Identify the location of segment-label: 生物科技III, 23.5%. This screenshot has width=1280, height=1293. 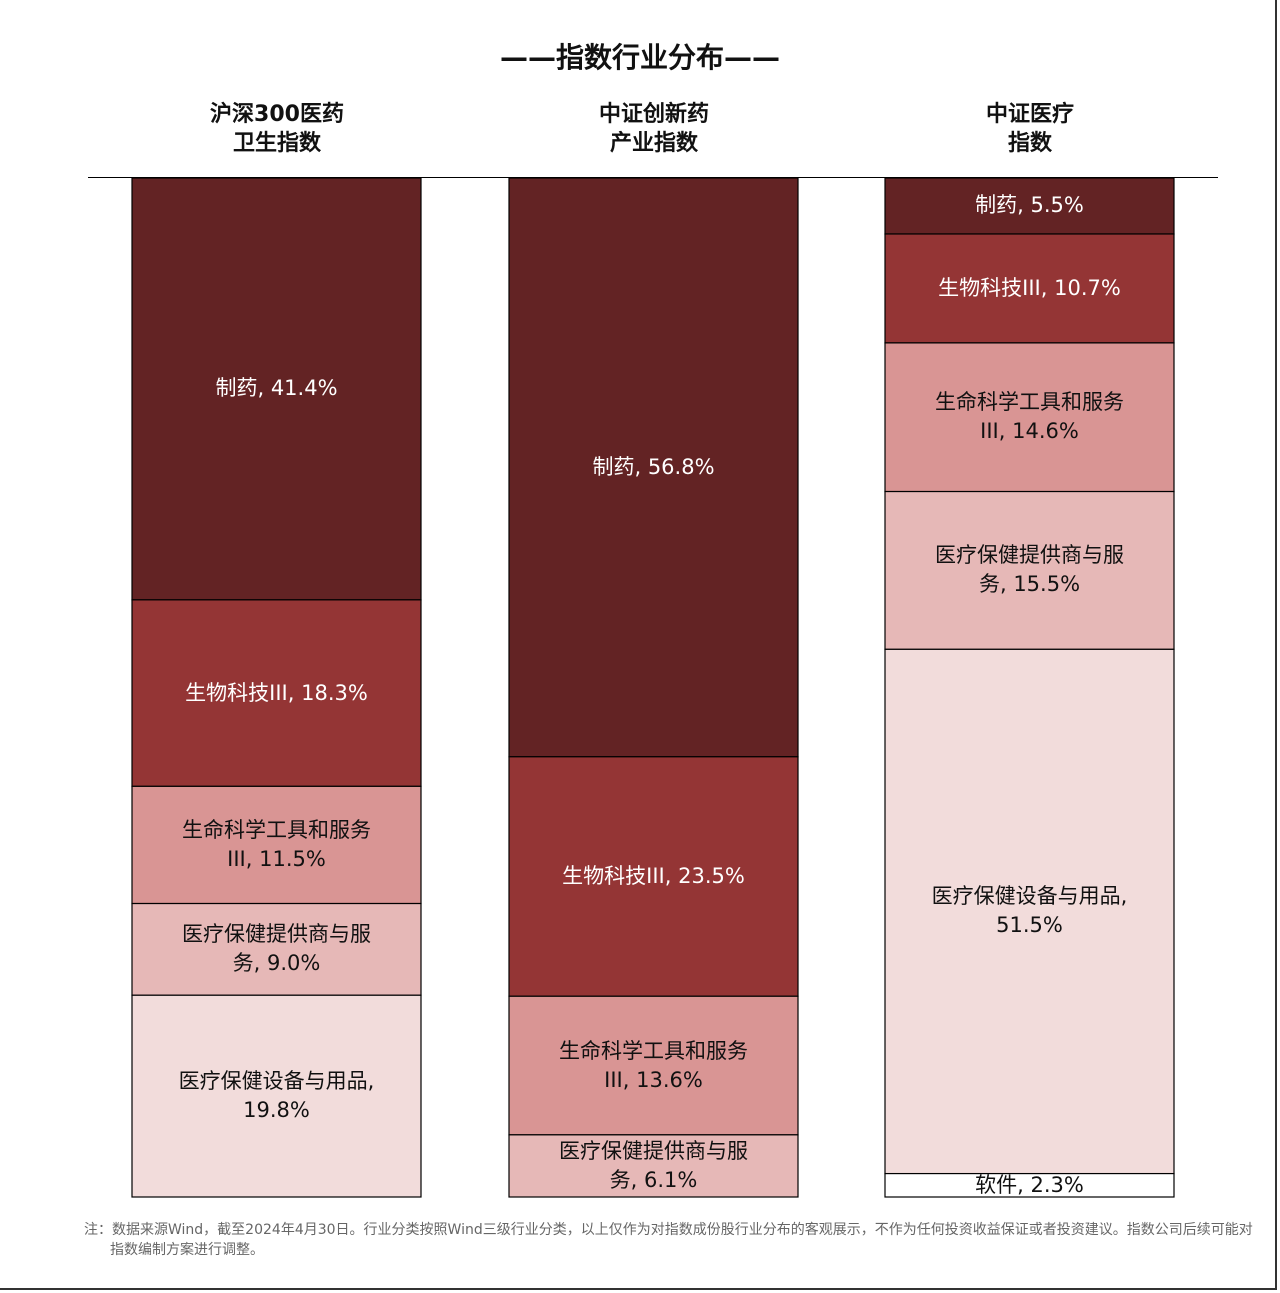
(653, 876).